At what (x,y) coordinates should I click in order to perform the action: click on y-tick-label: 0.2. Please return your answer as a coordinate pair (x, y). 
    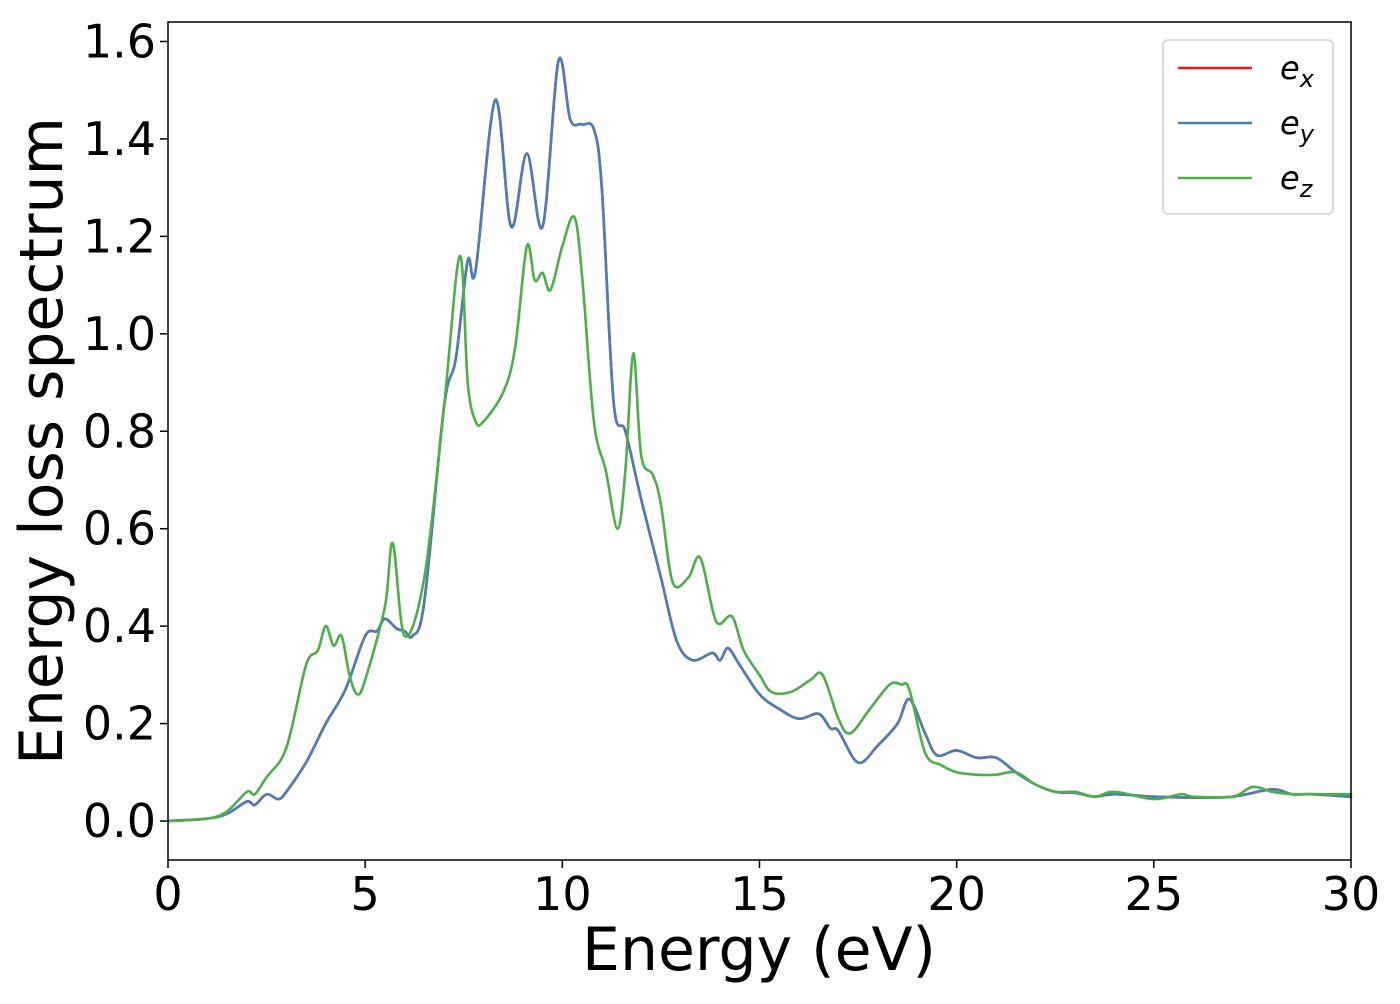
    Looking at the image, I should click on (119, 724).